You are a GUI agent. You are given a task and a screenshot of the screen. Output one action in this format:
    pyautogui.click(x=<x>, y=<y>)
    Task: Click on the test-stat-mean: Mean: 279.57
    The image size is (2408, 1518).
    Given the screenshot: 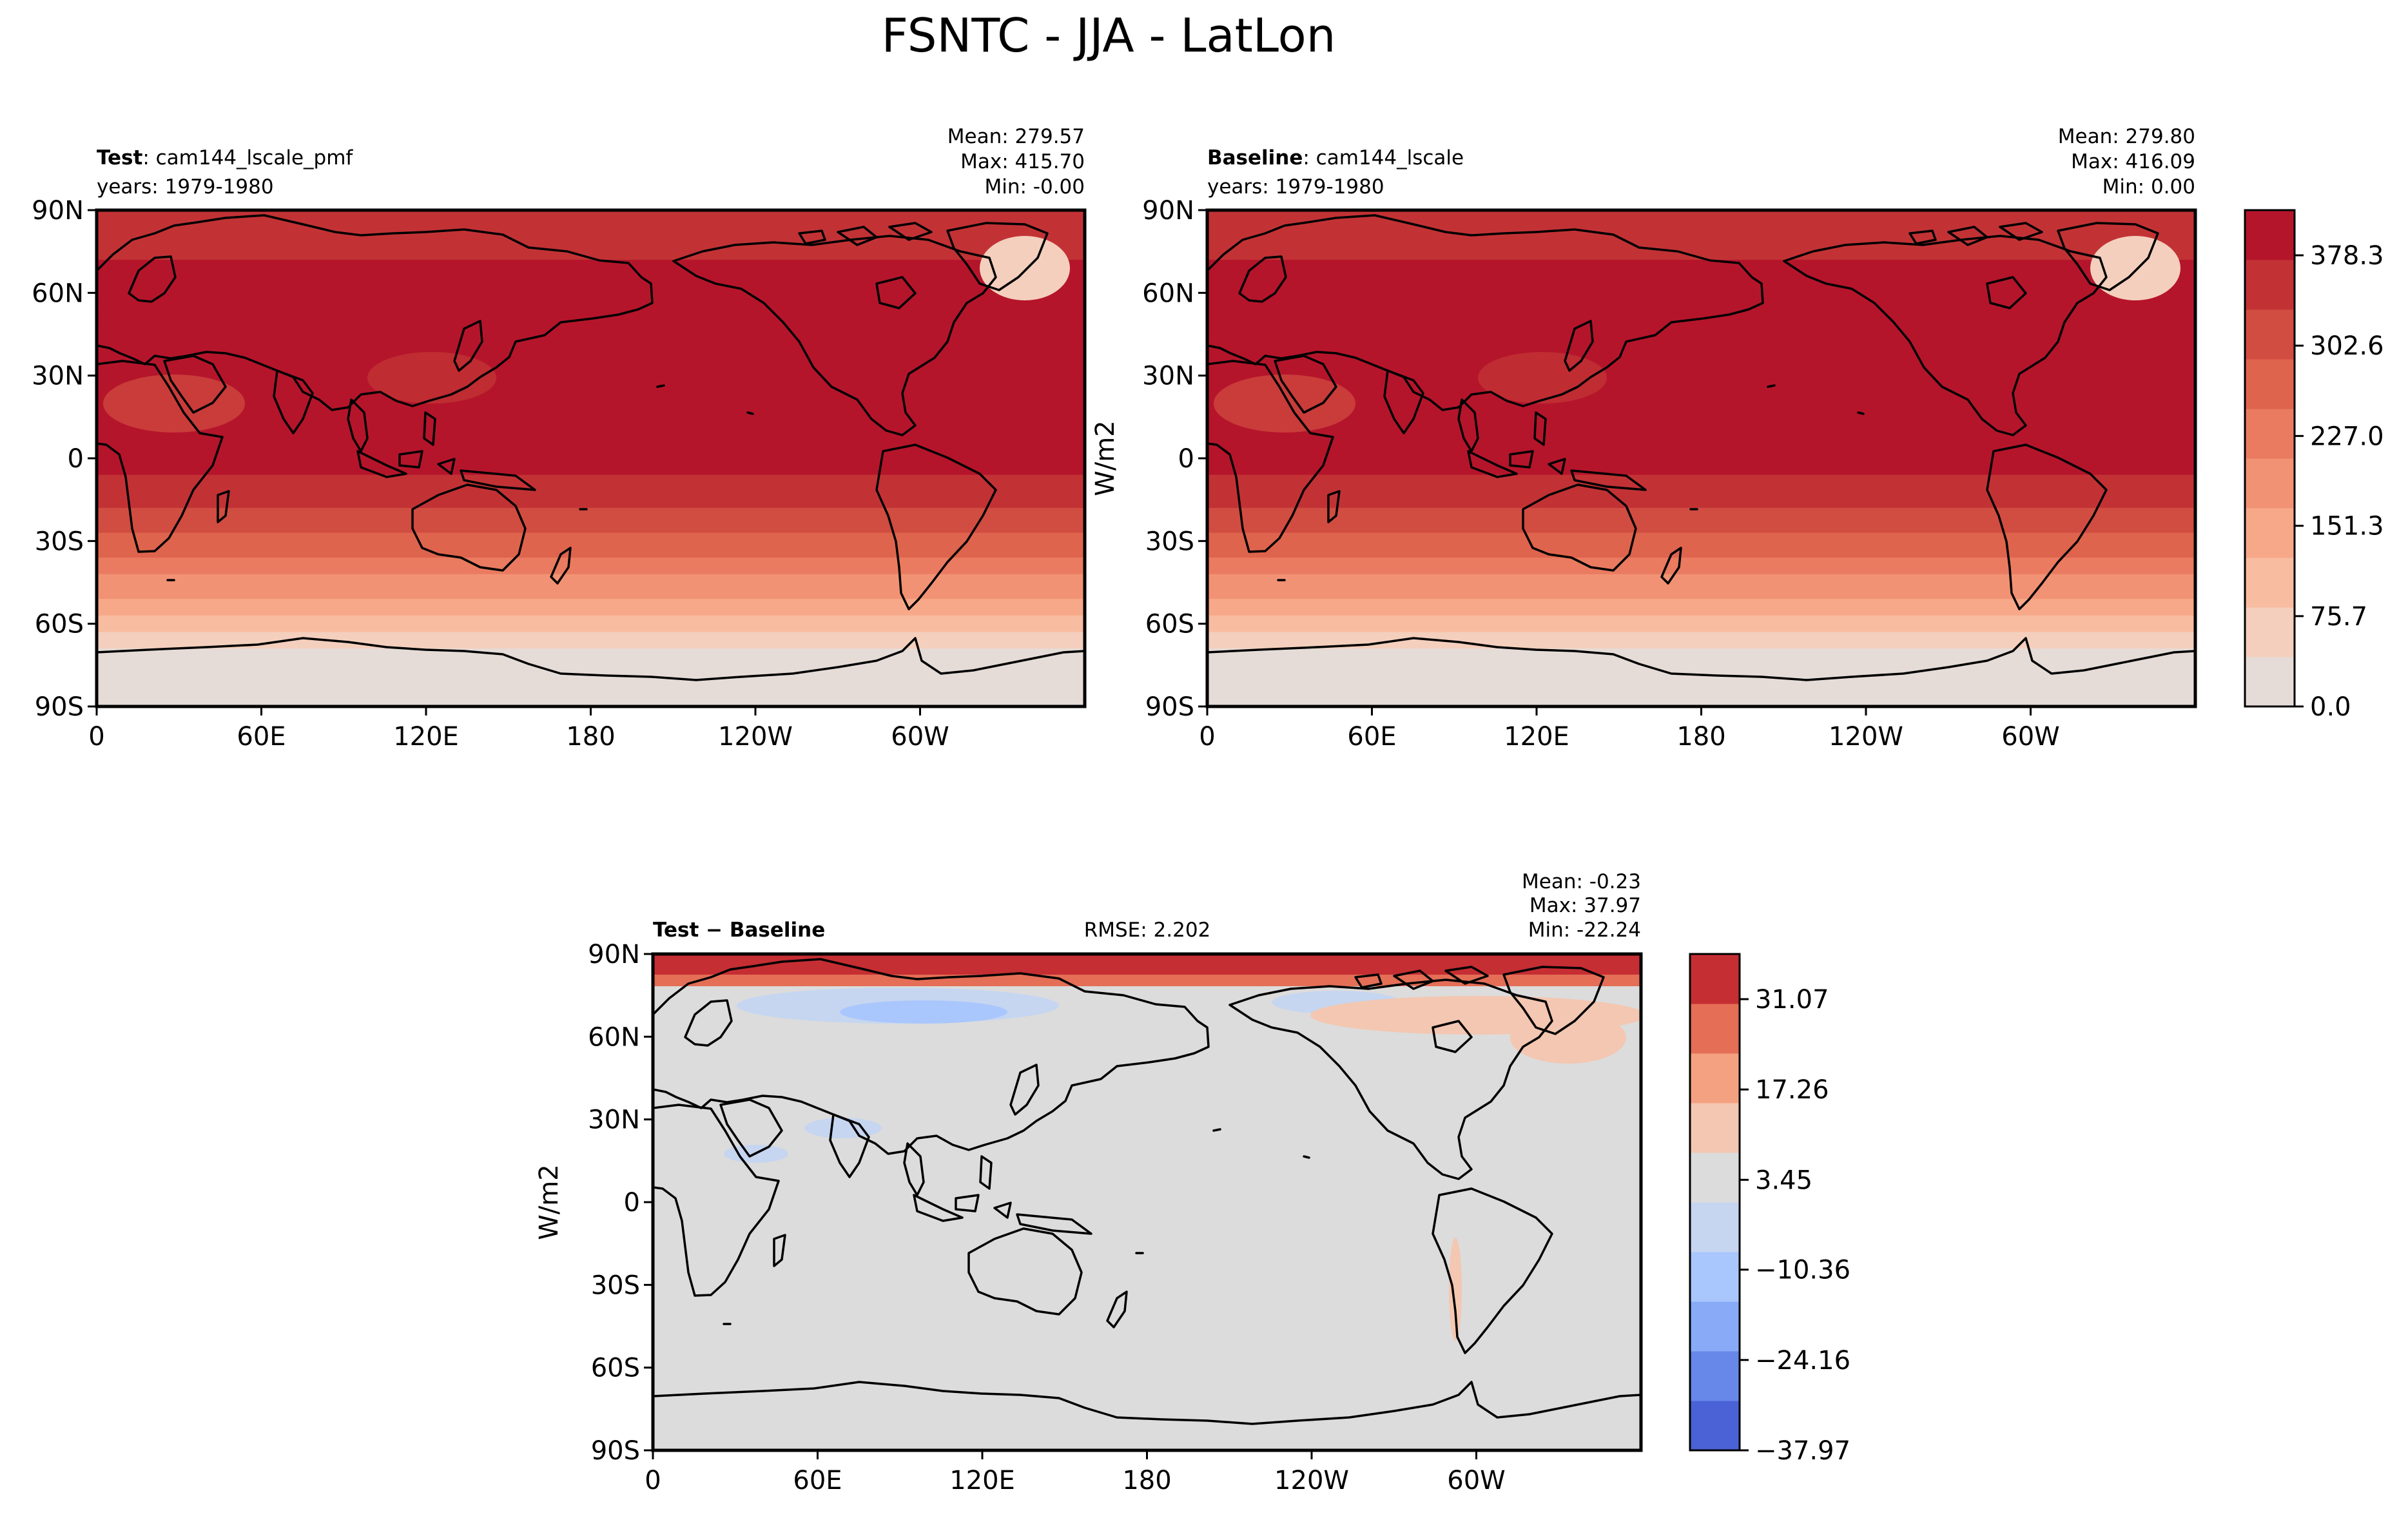 What is the action you would take?
    pyautogui.click(x=1016, y=136)
    